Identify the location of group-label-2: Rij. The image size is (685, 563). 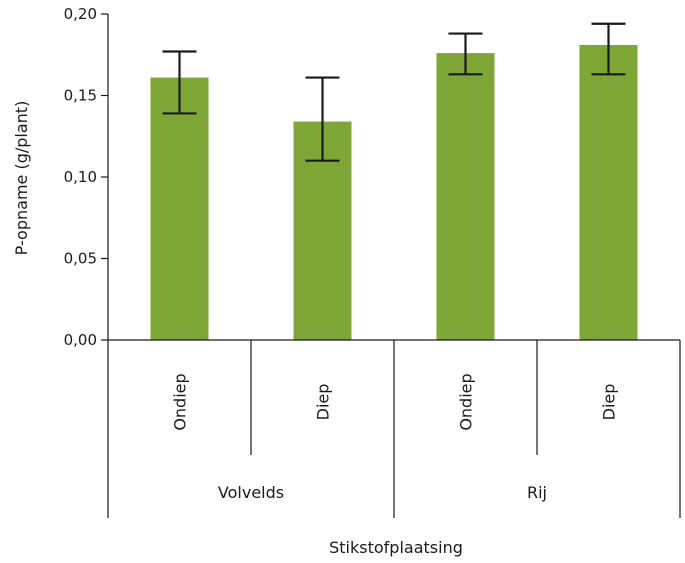
(537, 492).